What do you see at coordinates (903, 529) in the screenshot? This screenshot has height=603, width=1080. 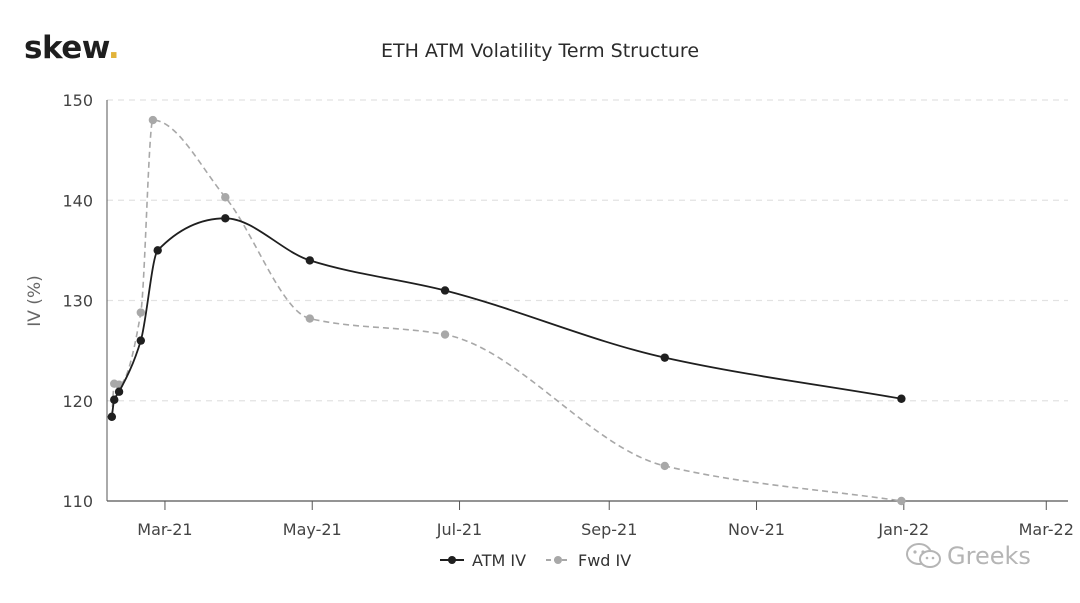 I see `x-tick-label: Jan-22` at bounding box center [903, 529].